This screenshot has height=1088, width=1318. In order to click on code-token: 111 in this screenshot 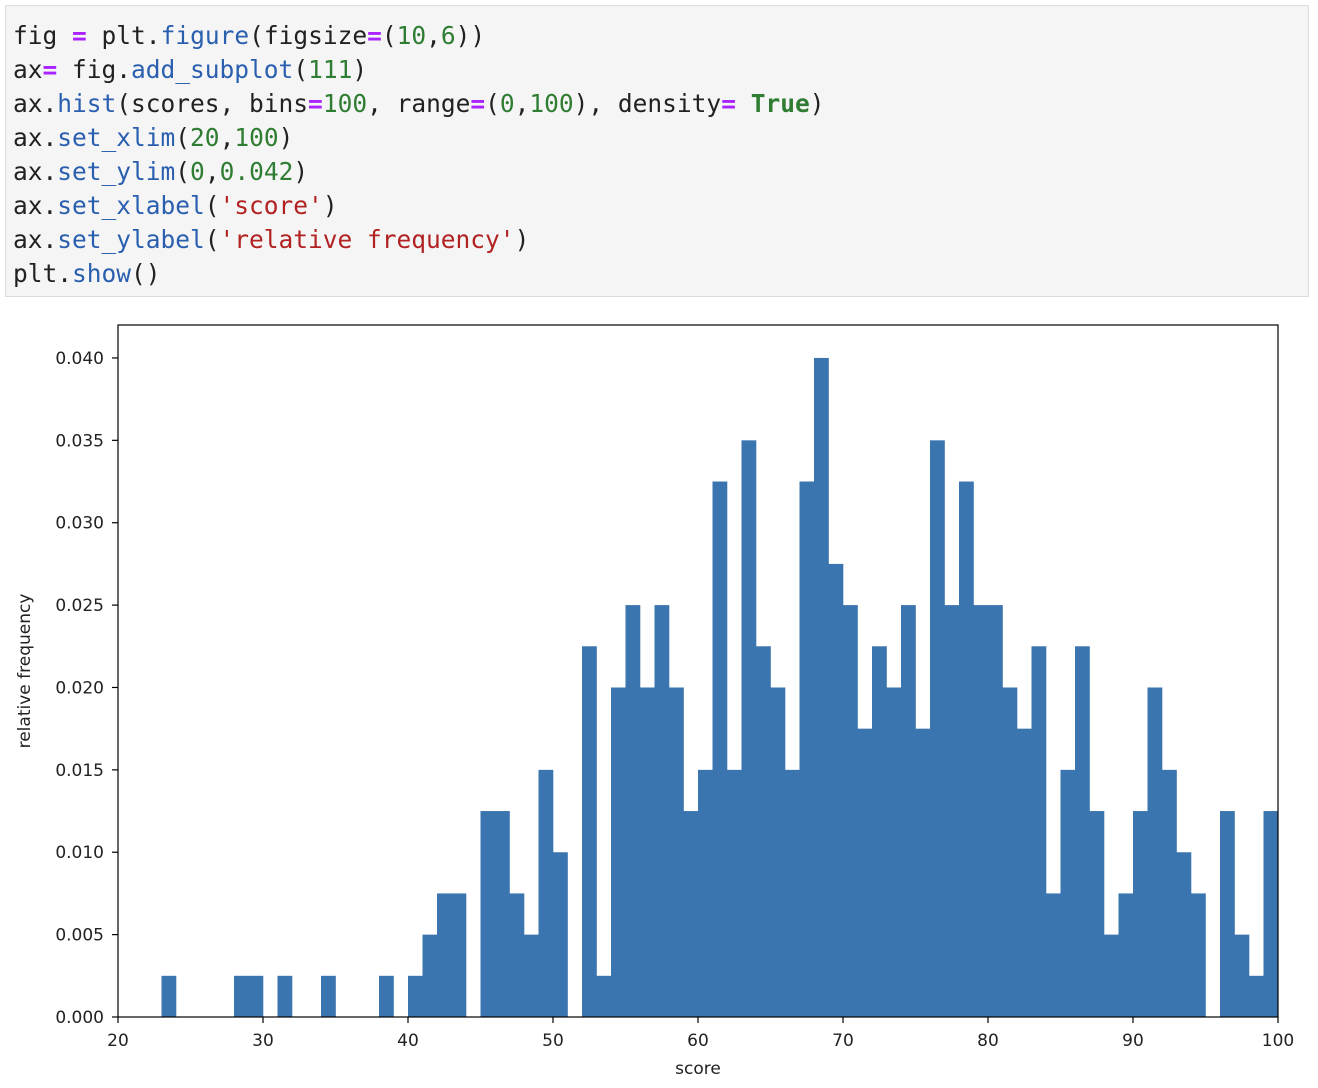, I will do `click(330, 69)`.